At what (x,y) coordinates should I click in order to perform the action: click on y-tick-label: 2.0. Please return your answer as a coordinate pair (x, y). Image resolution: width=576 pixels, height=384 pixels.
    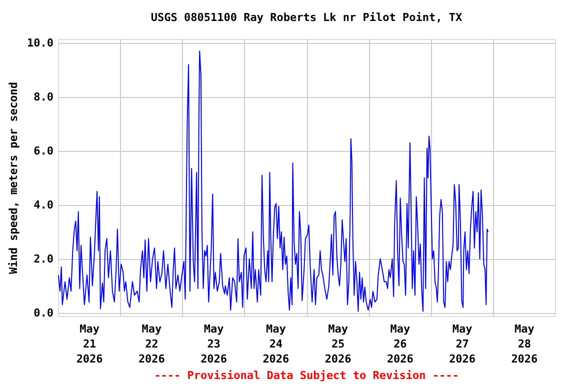
    Looking at the image, I should click on (44, 259).